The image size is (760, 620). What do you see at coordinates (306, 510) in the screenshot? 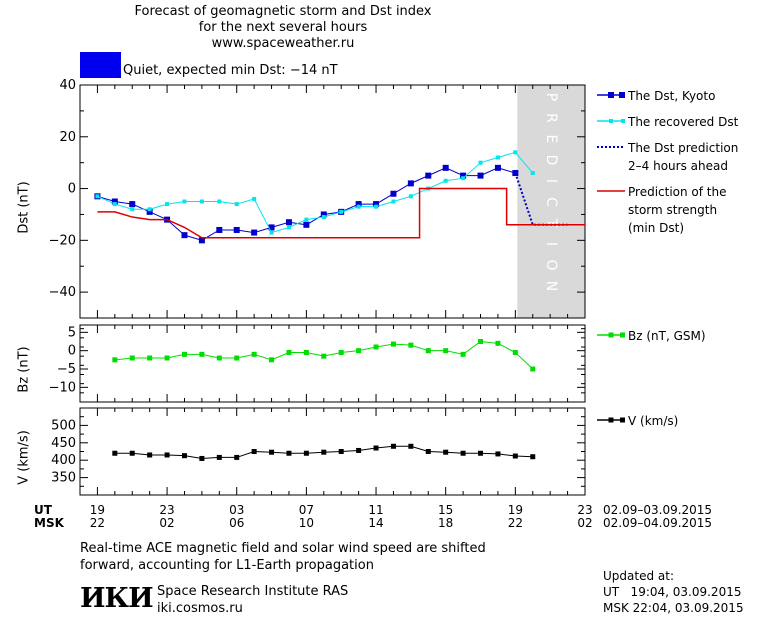
I see `ut-tick-label: 07` at bounding box center [306, 510].